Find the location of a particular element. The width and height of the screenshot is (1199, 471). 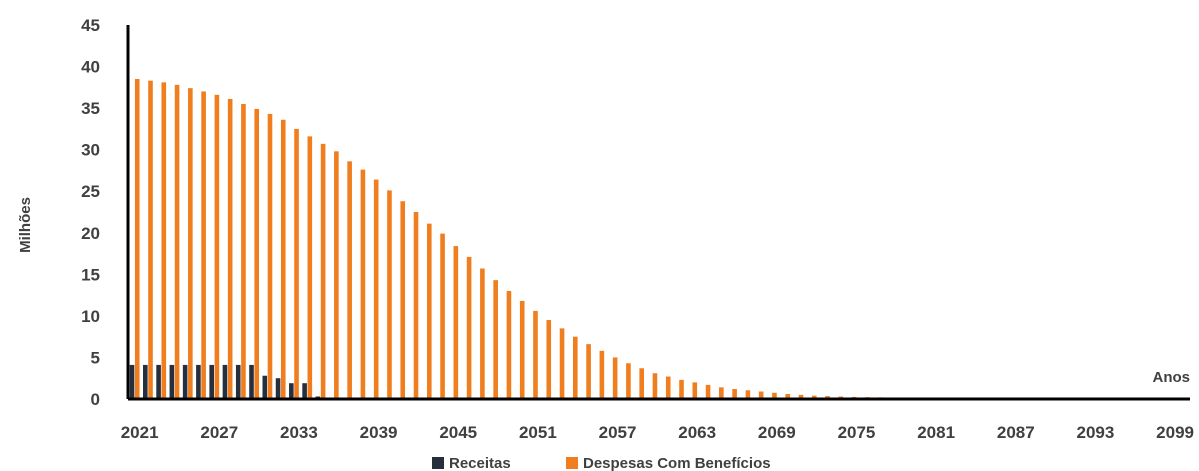

y-tick-label: 25 is located at coordinates (90, 191).